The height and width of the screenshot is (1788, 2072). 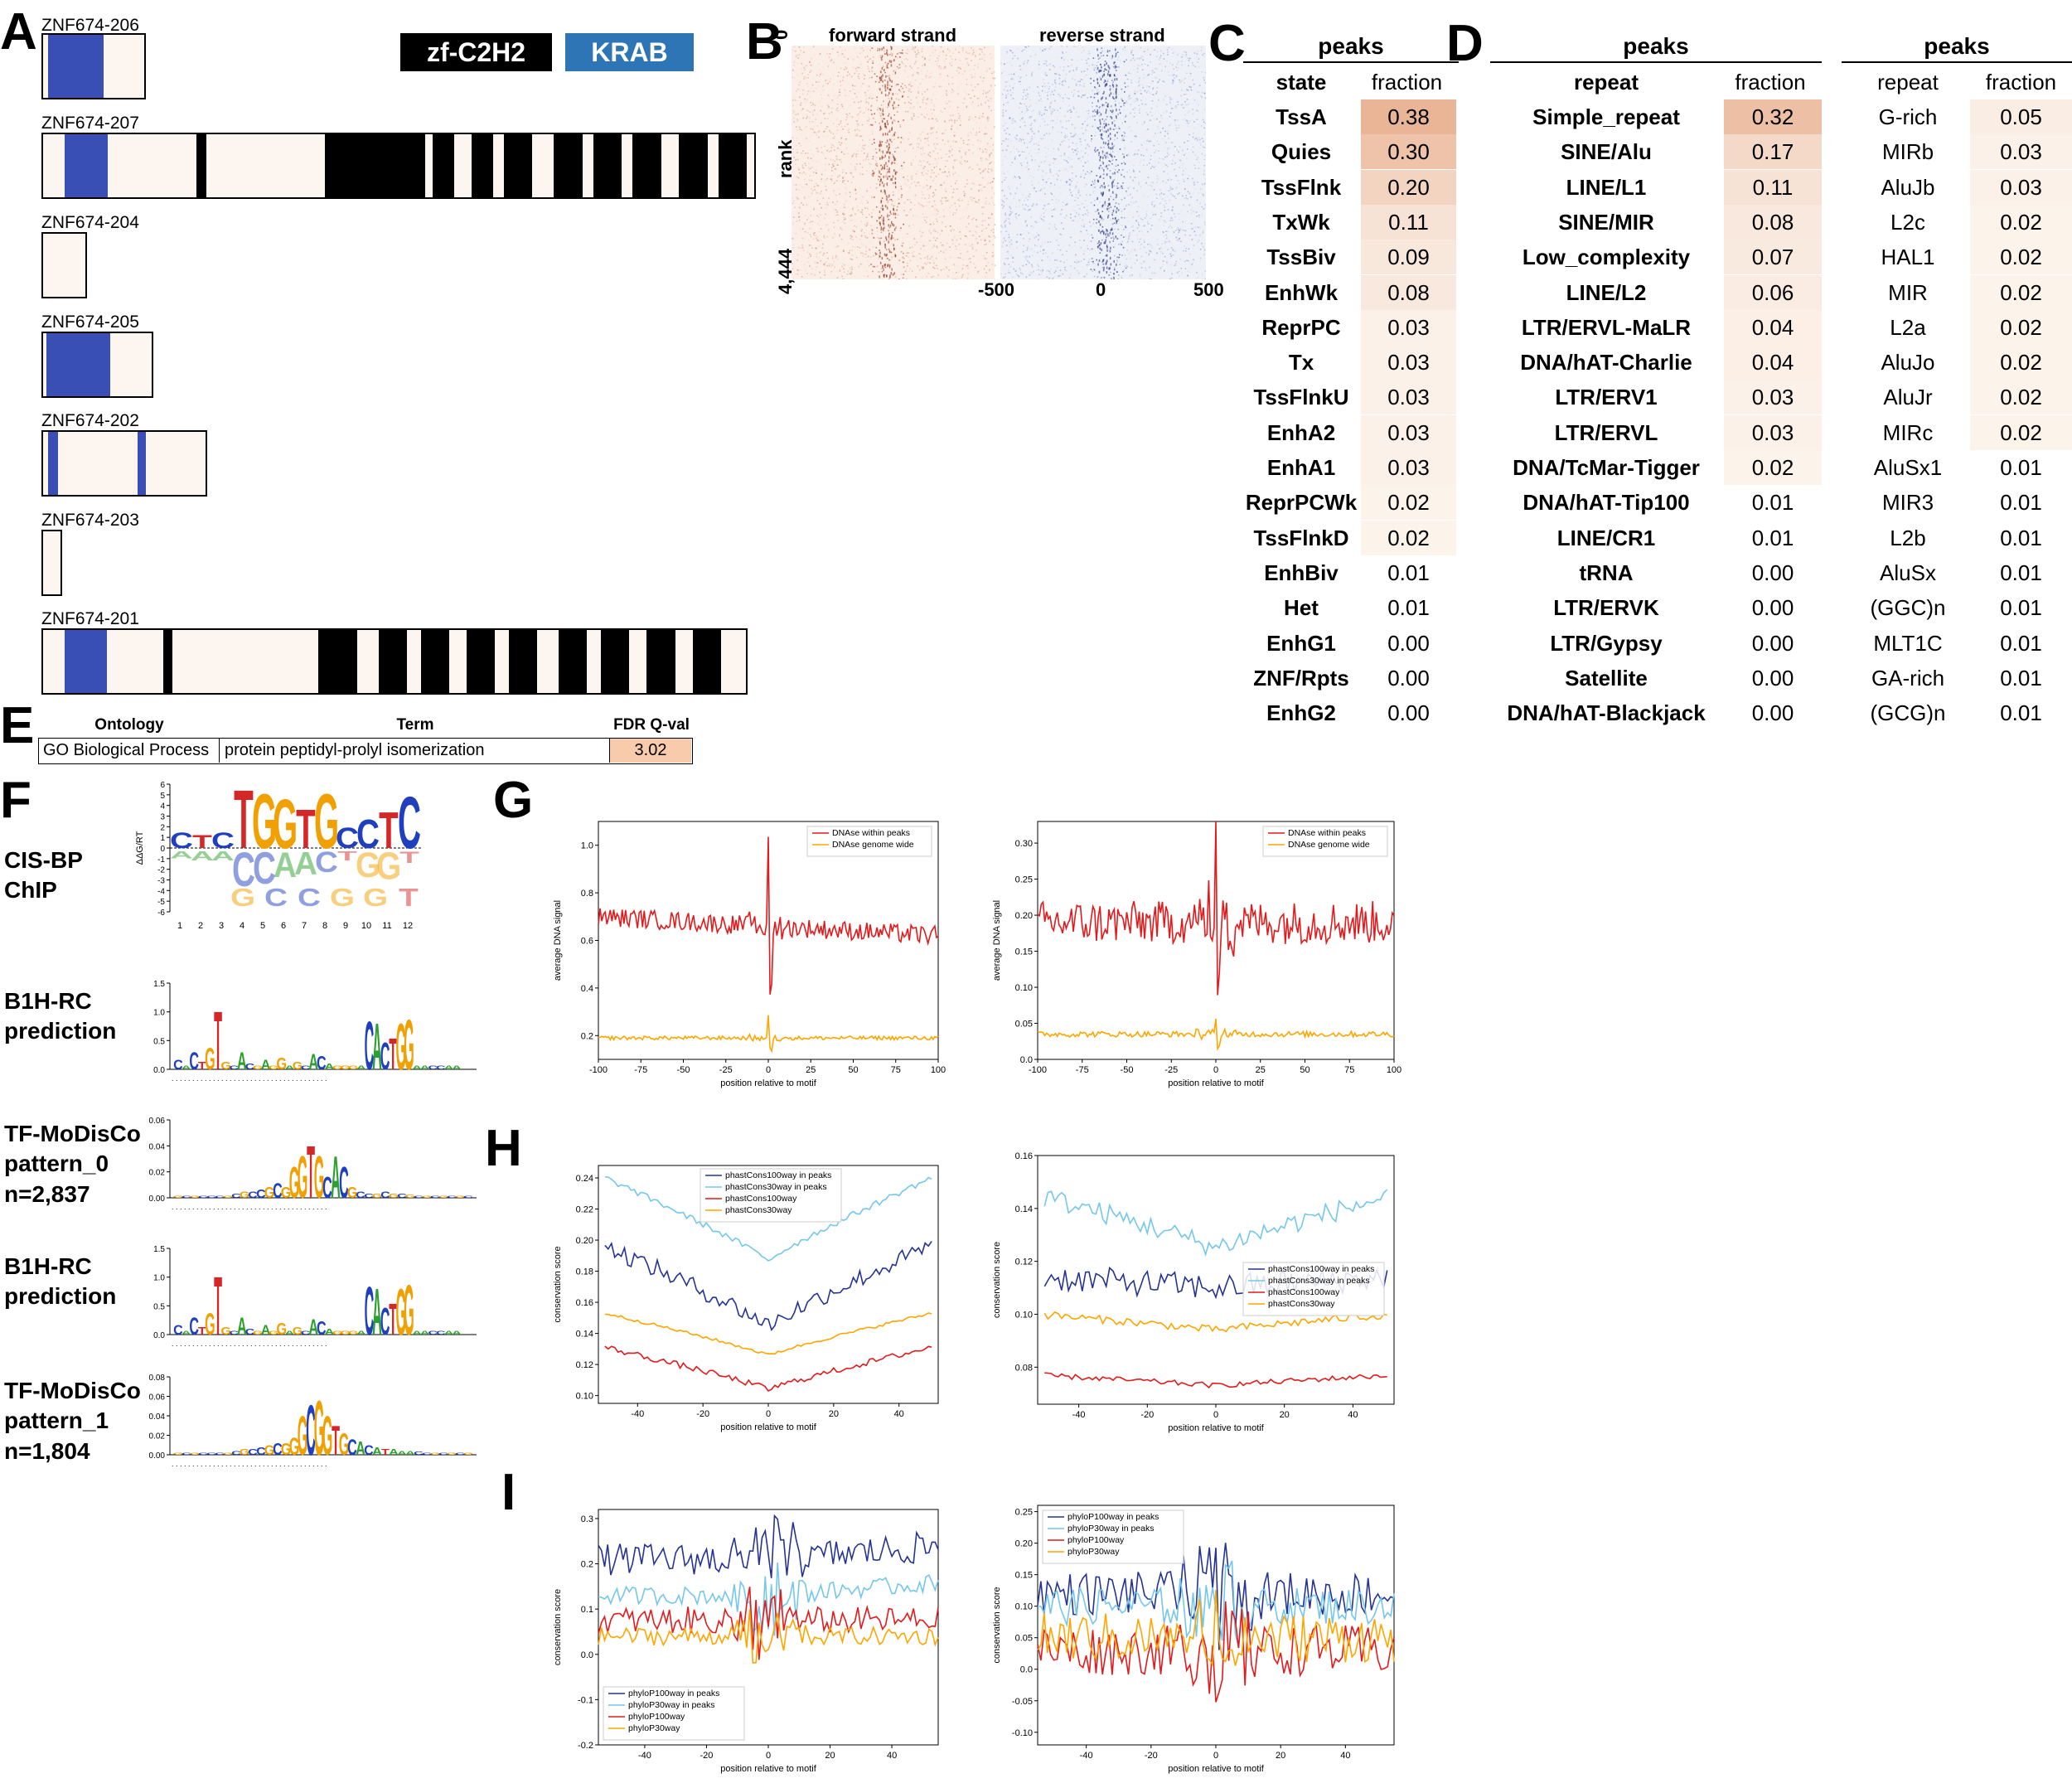 What do you see at coordinates (1345, 1756) in the screenshot?
I see `x-tick-label: 40` at bounding box center [1345, 1756].